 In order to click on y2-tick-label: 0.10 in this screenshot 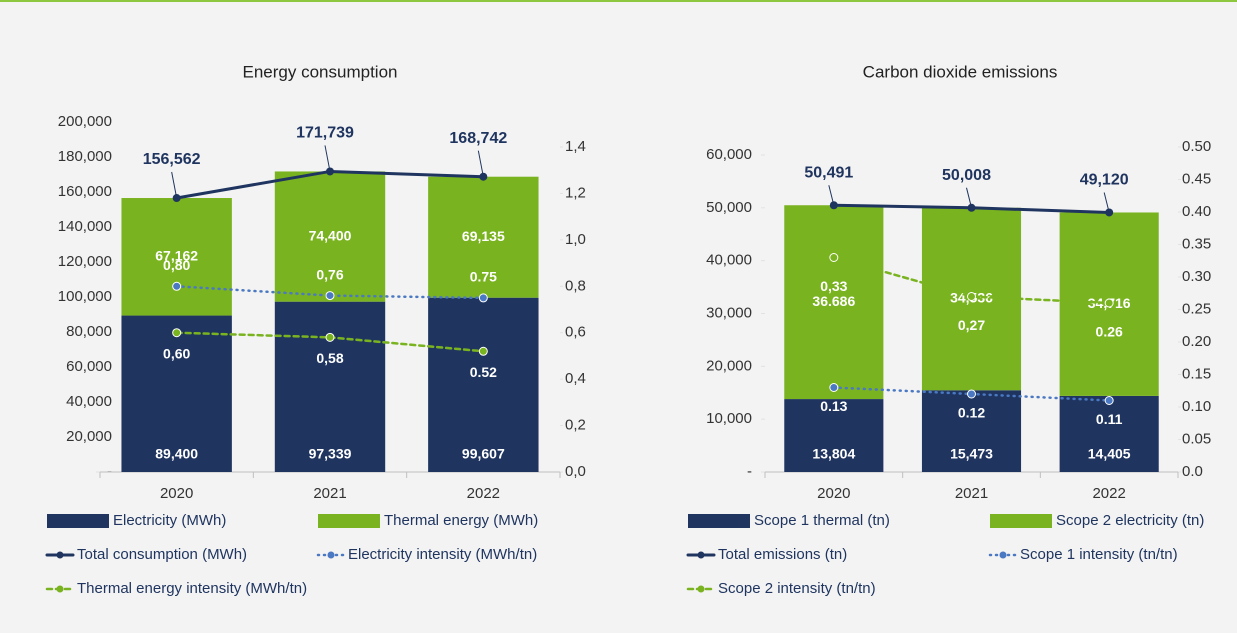, I will do `click(1196, 406)`.